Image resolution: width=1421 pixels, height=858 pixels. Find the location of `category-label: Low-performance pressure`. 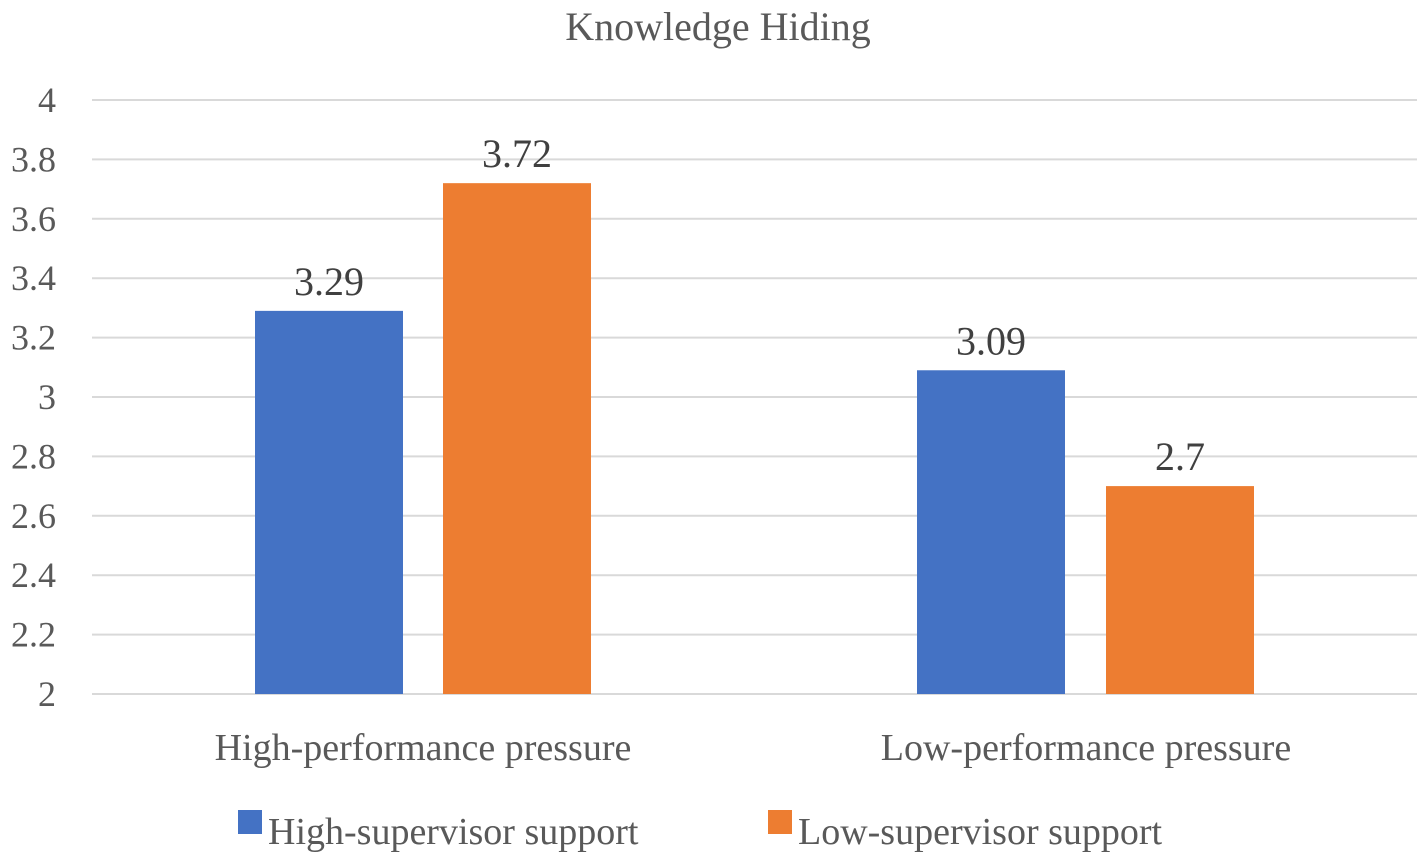

category-label: Low-performance pressure is located at coordinates (1086, 748).